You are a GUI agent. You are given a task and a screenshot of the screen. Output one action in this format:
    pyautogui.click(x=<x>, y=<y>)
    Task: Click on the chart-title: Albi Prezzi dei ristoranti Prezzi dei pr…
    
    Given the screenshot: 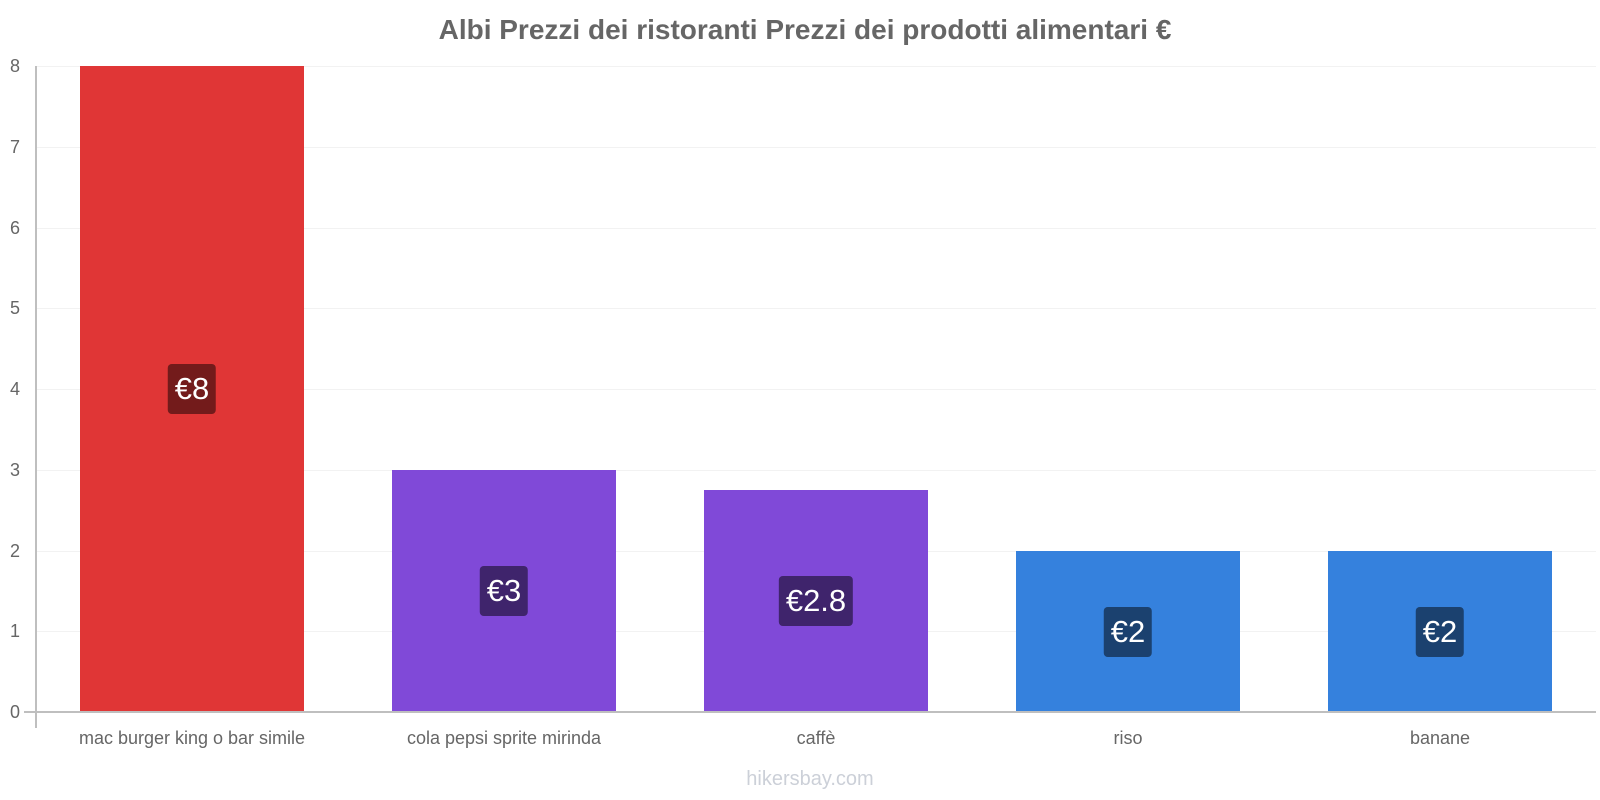 What is the action you would take?
    pyautogui.click(x=805, y=29)
    